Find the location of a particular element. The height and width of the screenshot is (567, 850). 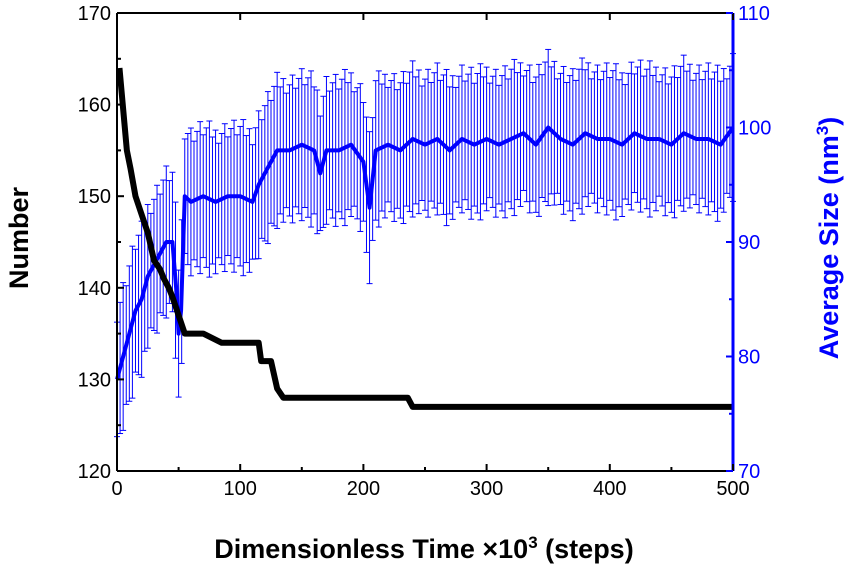

y-left-tick-label: 130 is located at coordinates (94, 380).